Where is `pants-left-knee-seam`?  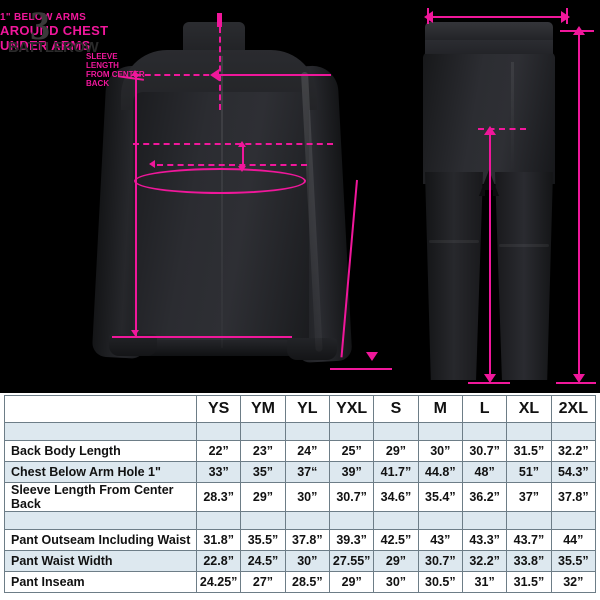
pants-left-knee-seam is located at coordinates (454, 241).